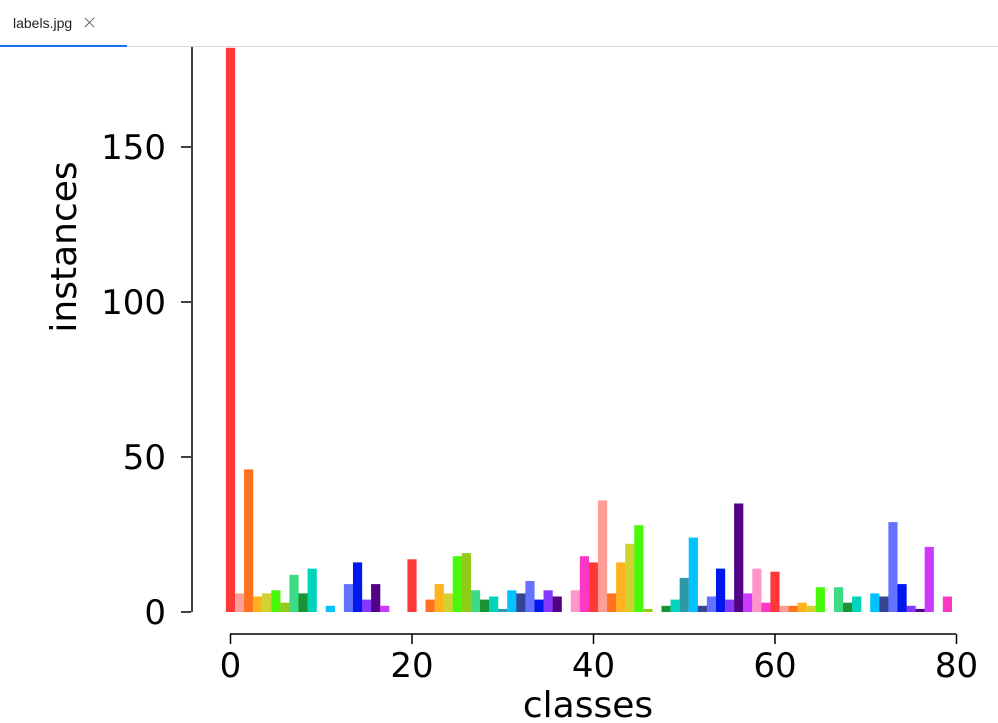 This screenshot has height=723, width=998. What do you see at coordinates (231, 666) in the screenshot?
I see `x-tick-label: 0` at bounding box center [231, 666].